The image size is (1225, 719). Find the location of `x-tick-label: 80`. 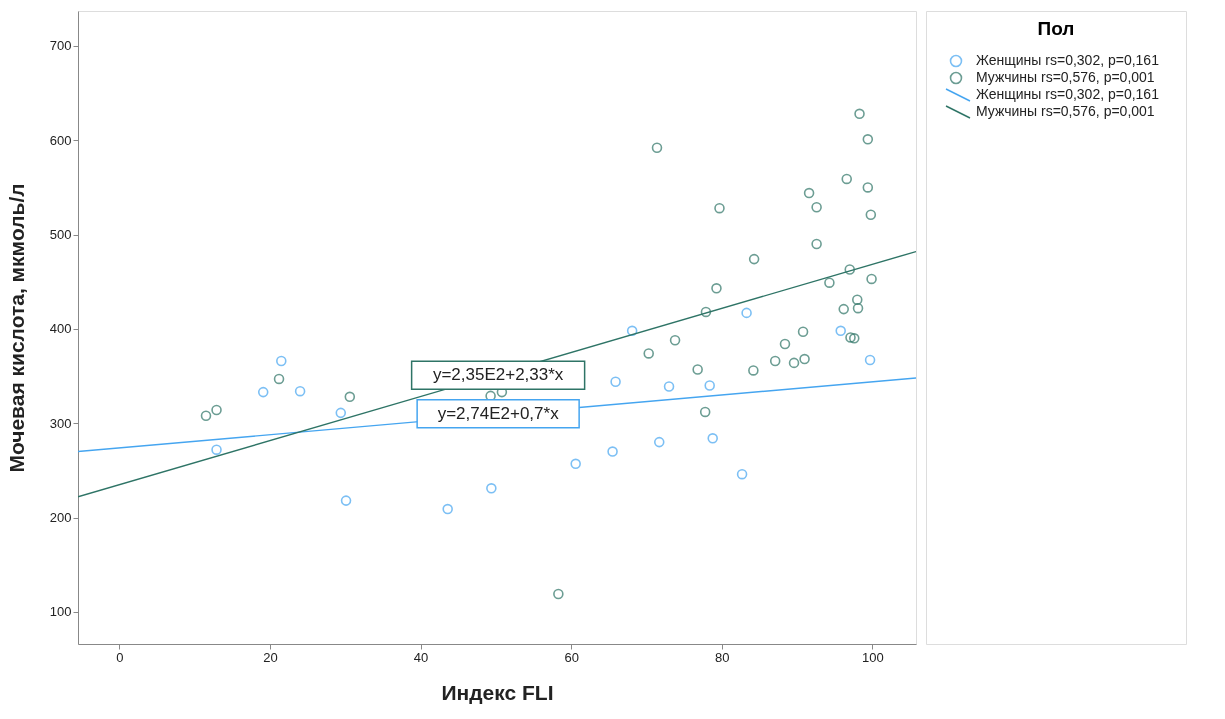

x-tick-label: 80 is located at coordinates (722, 657).